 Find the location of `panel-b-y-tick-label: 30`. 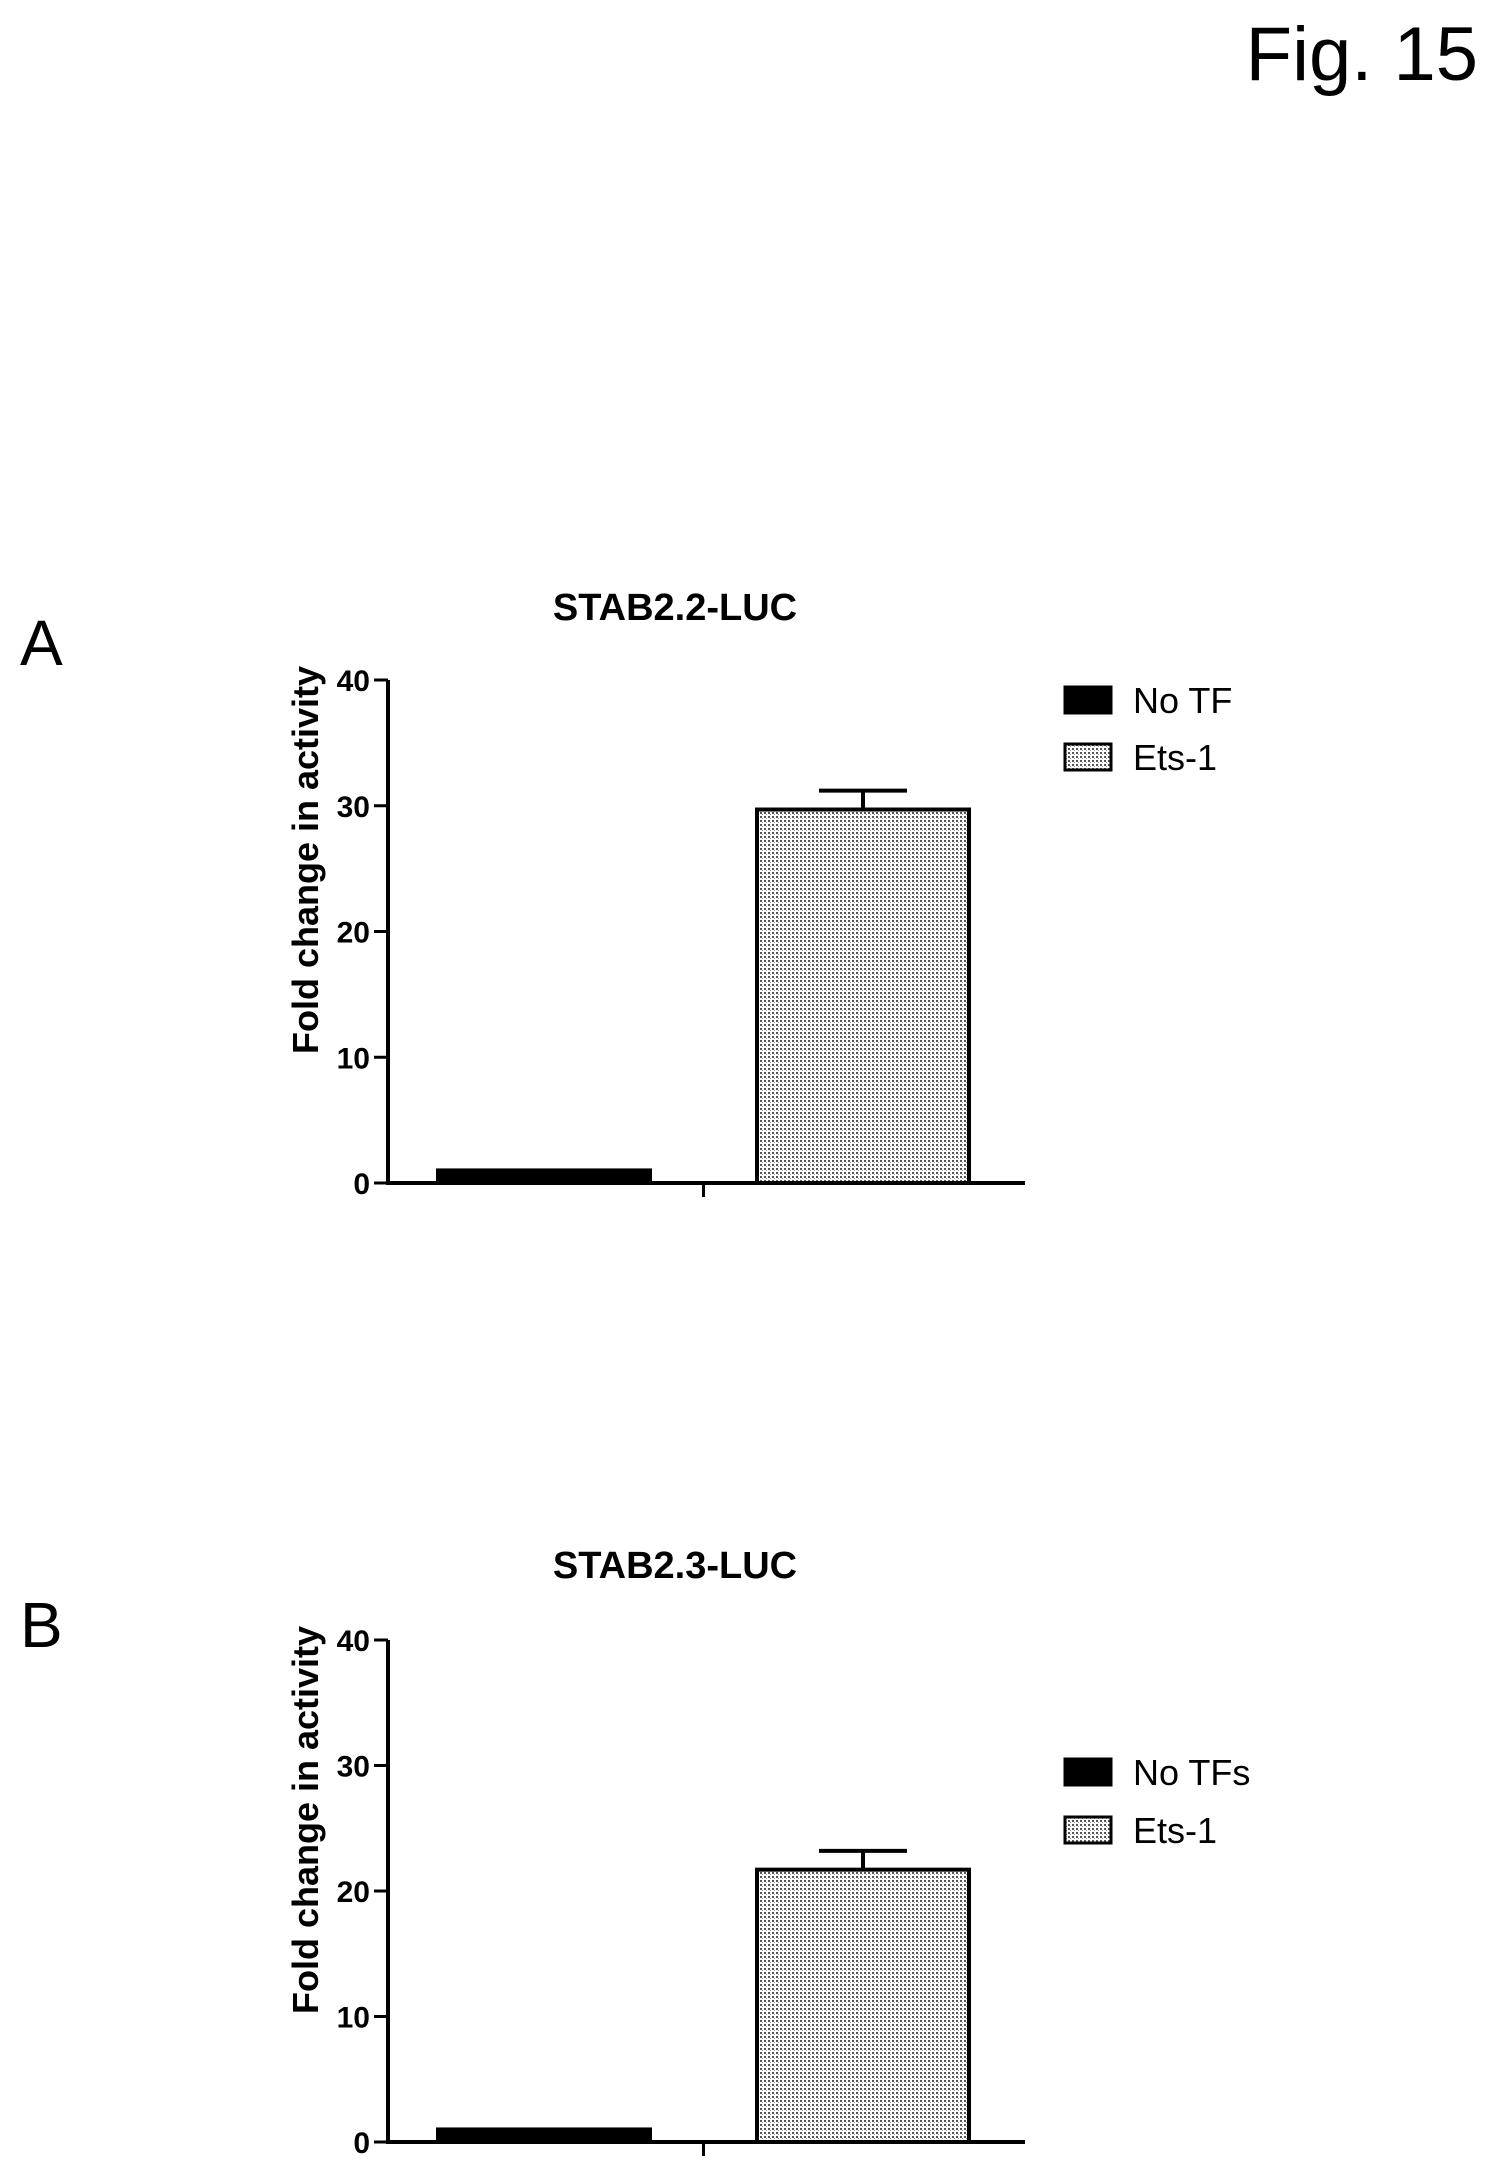

panel-b-y-tick-label: 30 is located at coordinates (353, 1767).